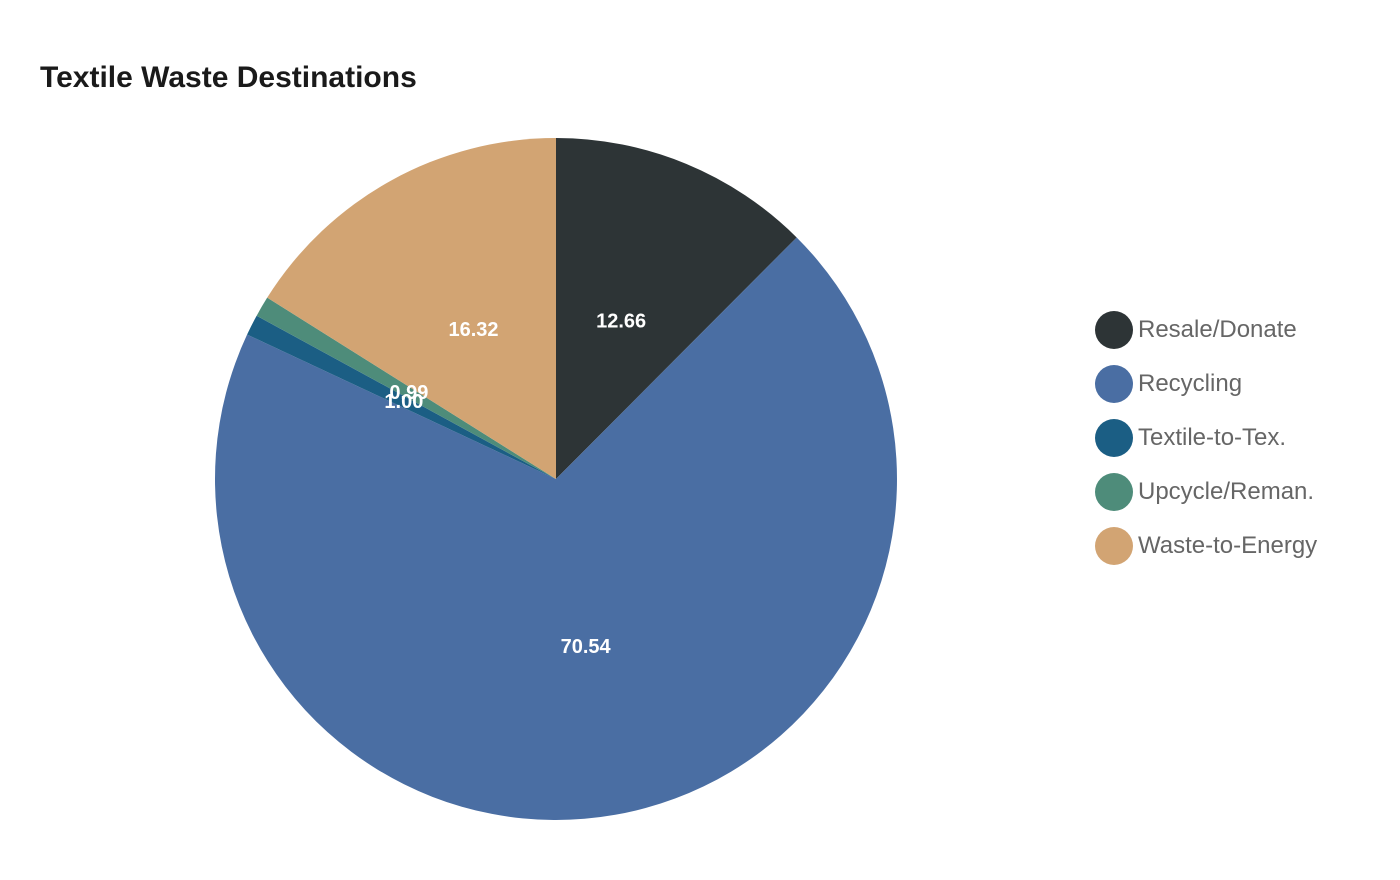  I want to click on legend-item-recycling: Recycling, so click(1206, 384).